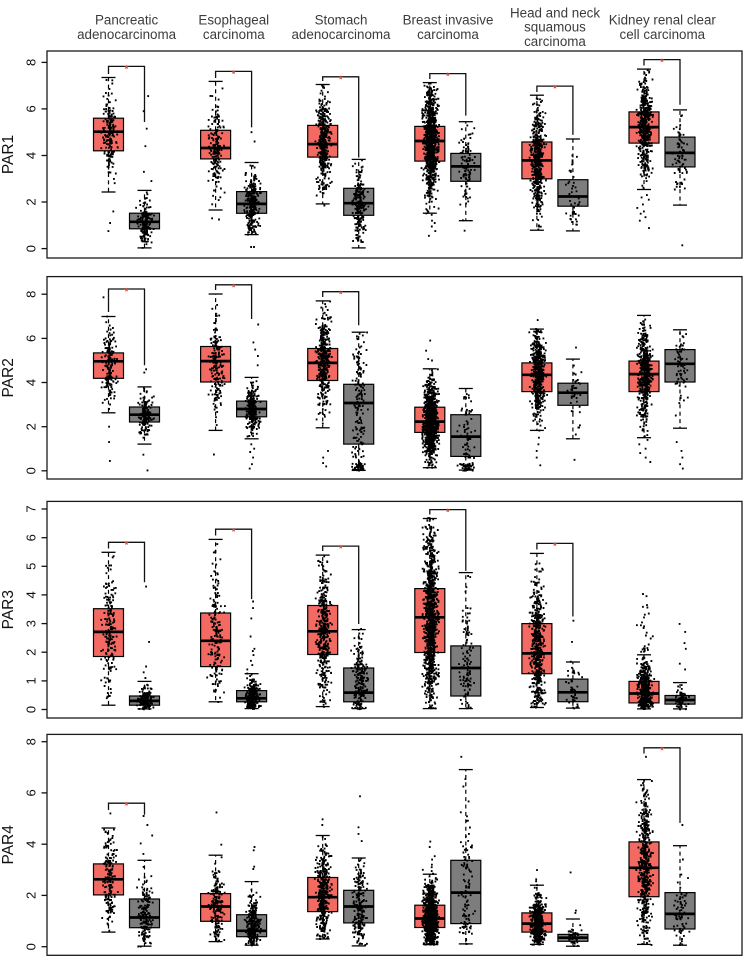 The height and width of the screenshot is (962, 756). Describe the element at coordinates (448, 20) in the screenshot. I see `svg-text: Breast invasive` at that location.